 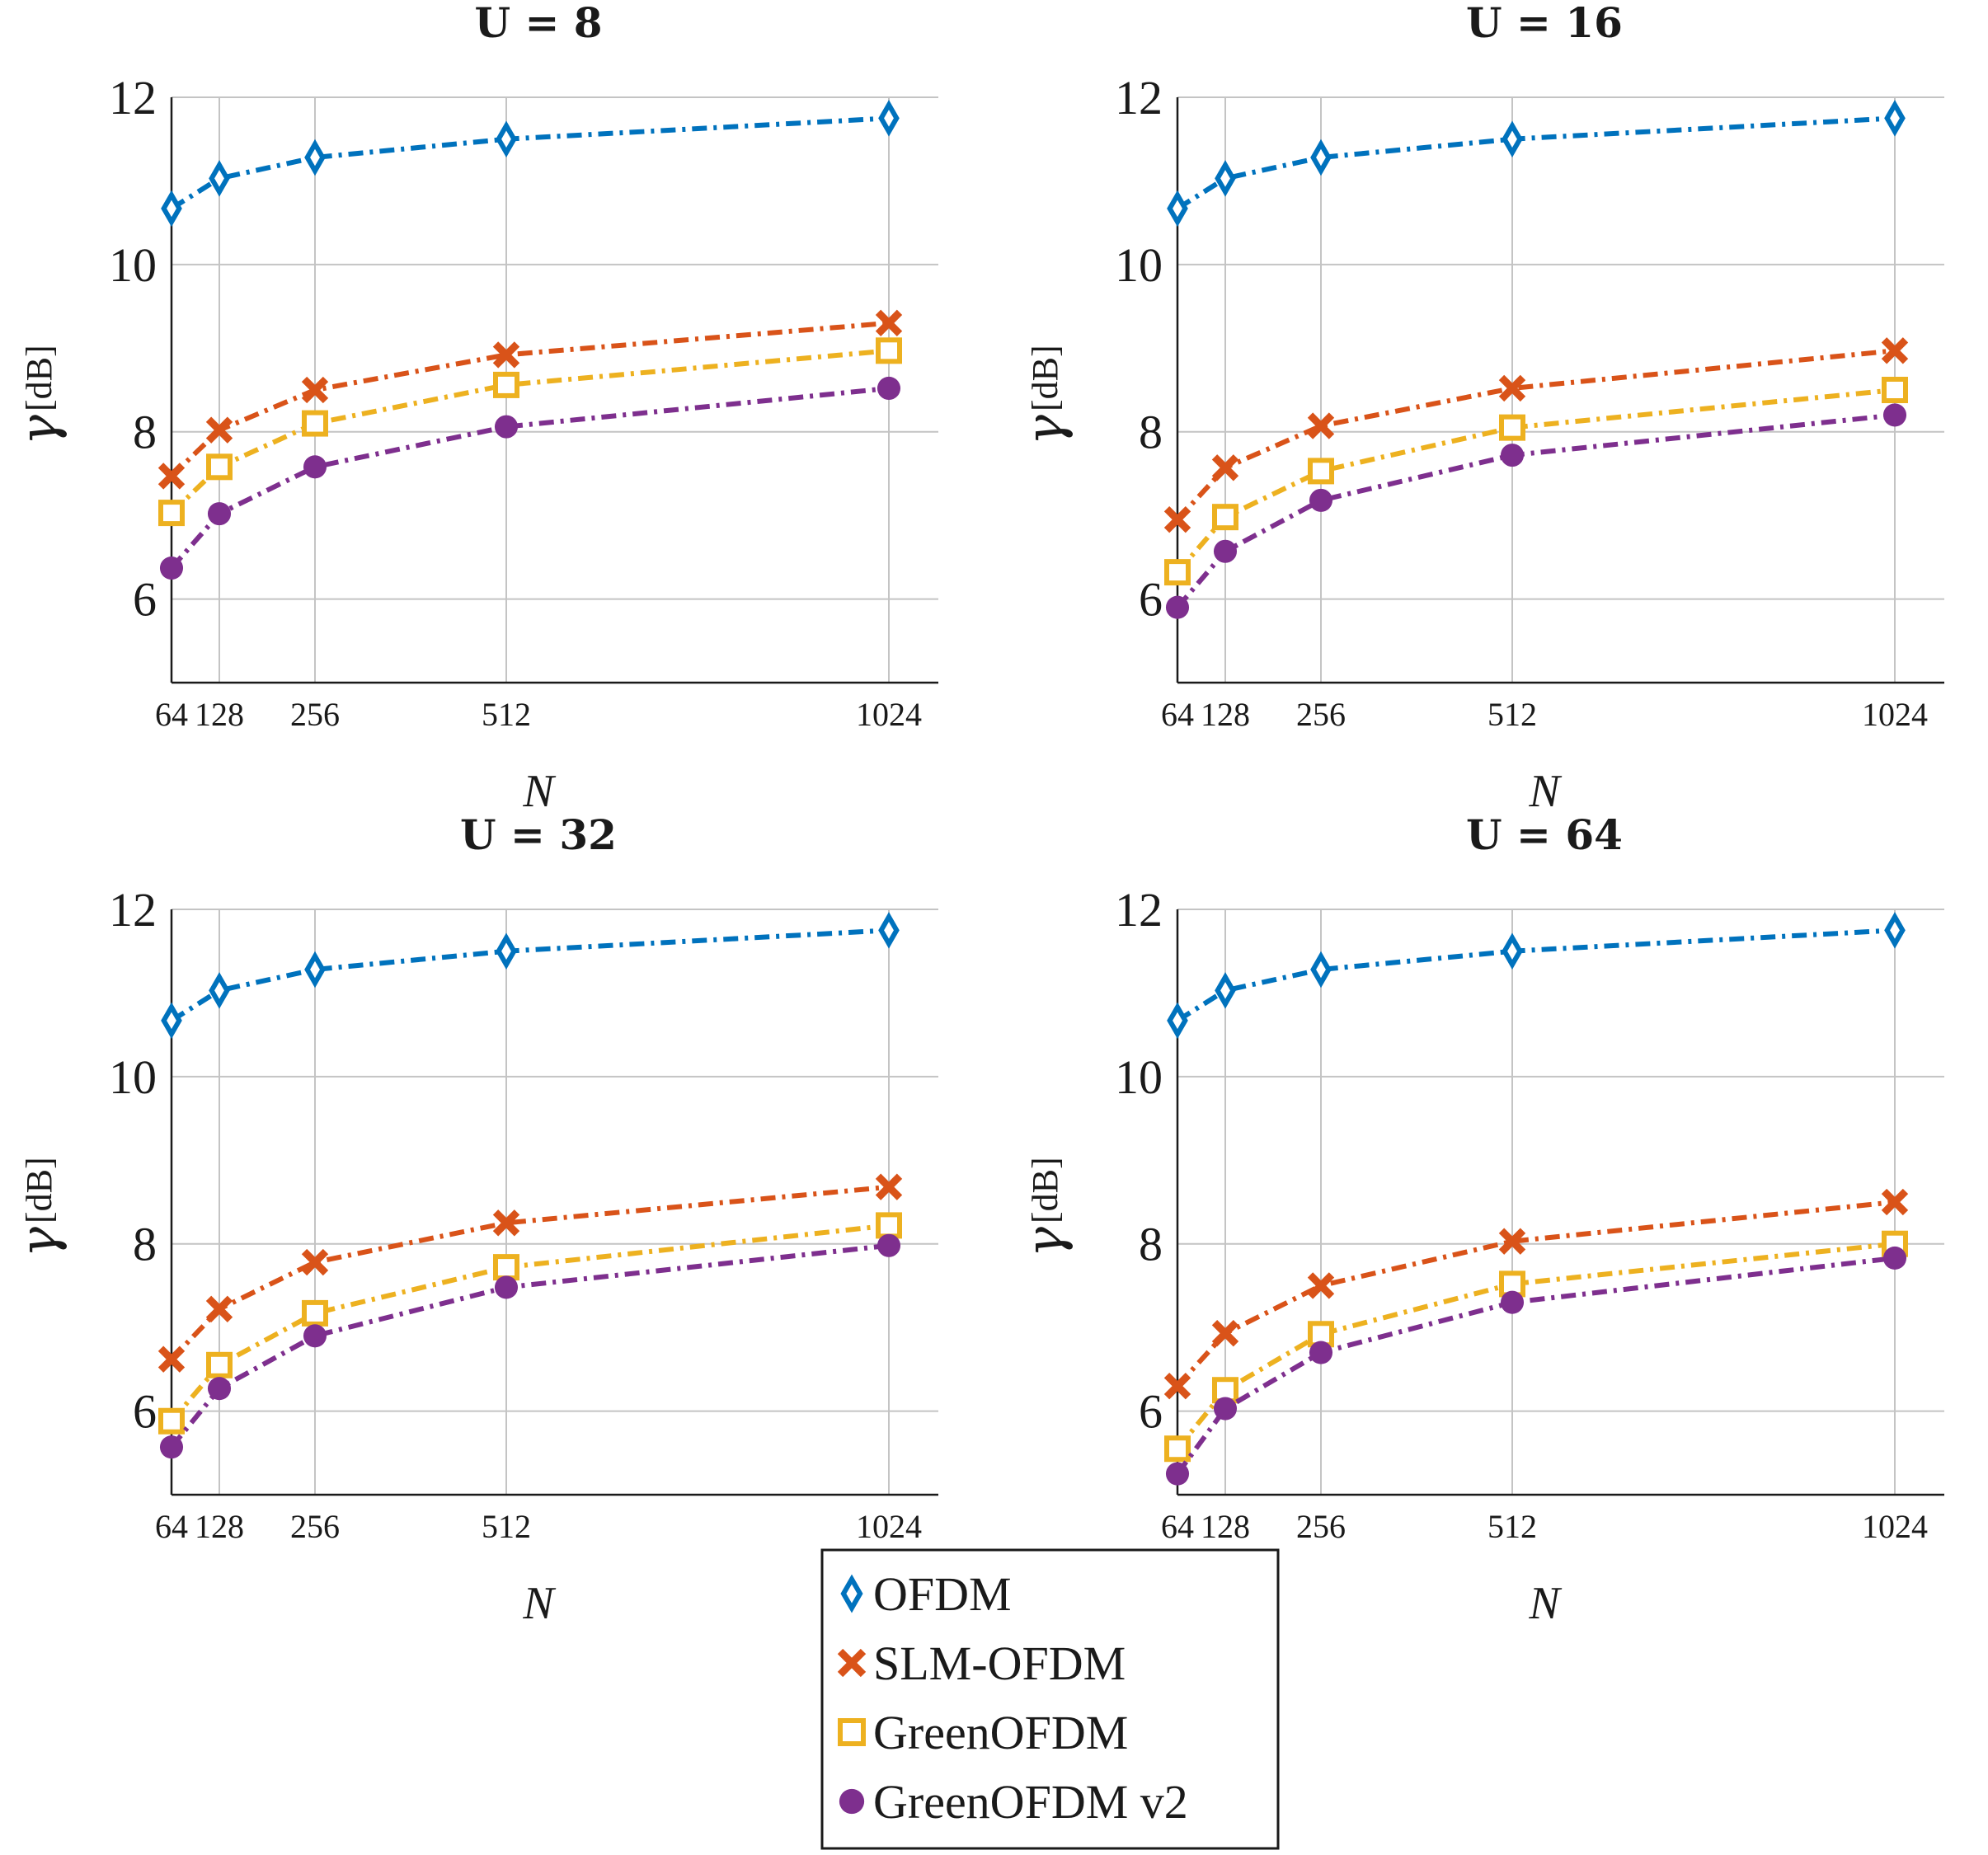 I want to click on legend-label: GreenOFDM v2, so click(x=1030, y=1802).